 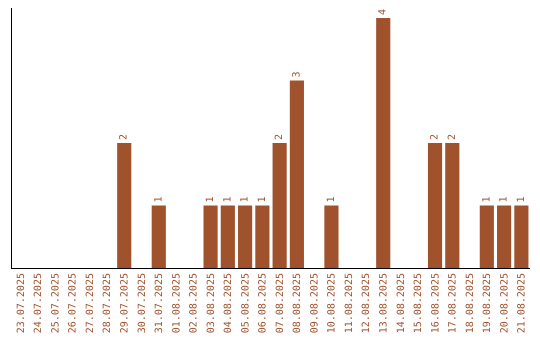 I want to click on x-tick-label: 29.07.2025, so click(x=124, y=303).